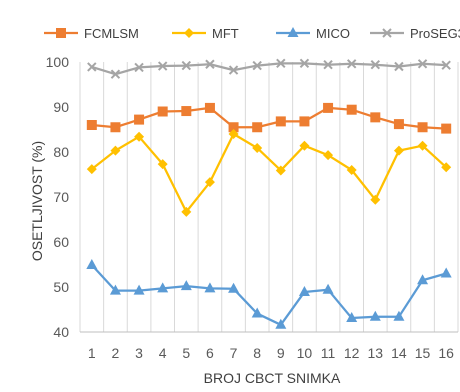  What do you see at coordinates (269, 69) in the screenshot?
I see `series-line-proseg3d` at bounding box center [269, 69].